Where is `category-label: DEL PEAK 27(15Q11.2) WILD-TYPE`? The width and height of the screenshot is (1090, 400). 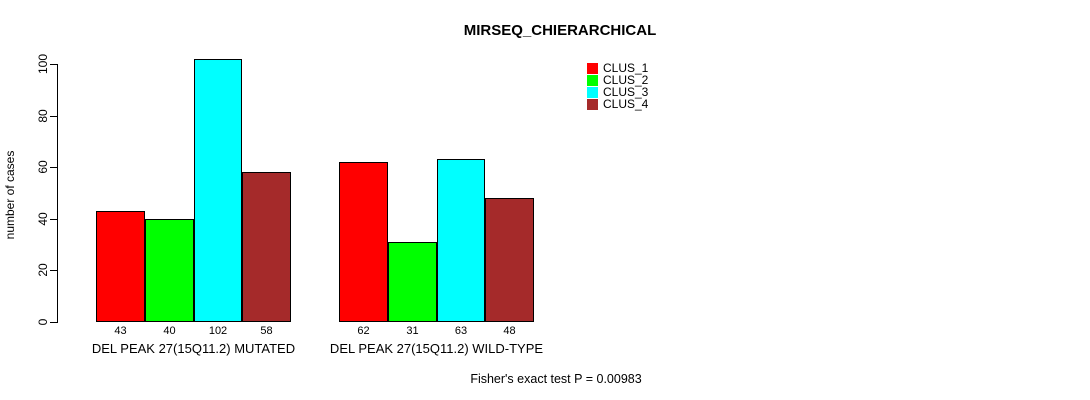 category-label: DEL PEAK 27(15Q11.2) WILD-TYPE is located at coordinates (436, 348).